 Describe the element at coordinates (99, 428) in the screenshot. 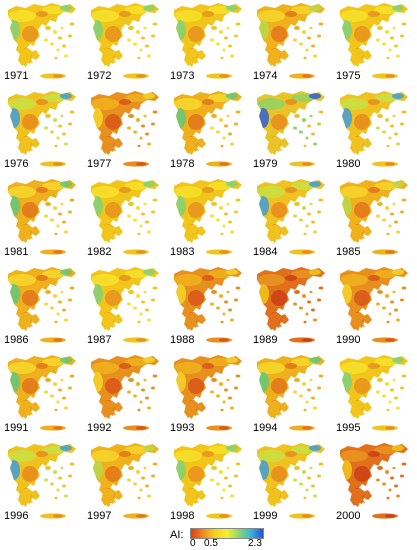

I see `year-label: 1992` at that location.